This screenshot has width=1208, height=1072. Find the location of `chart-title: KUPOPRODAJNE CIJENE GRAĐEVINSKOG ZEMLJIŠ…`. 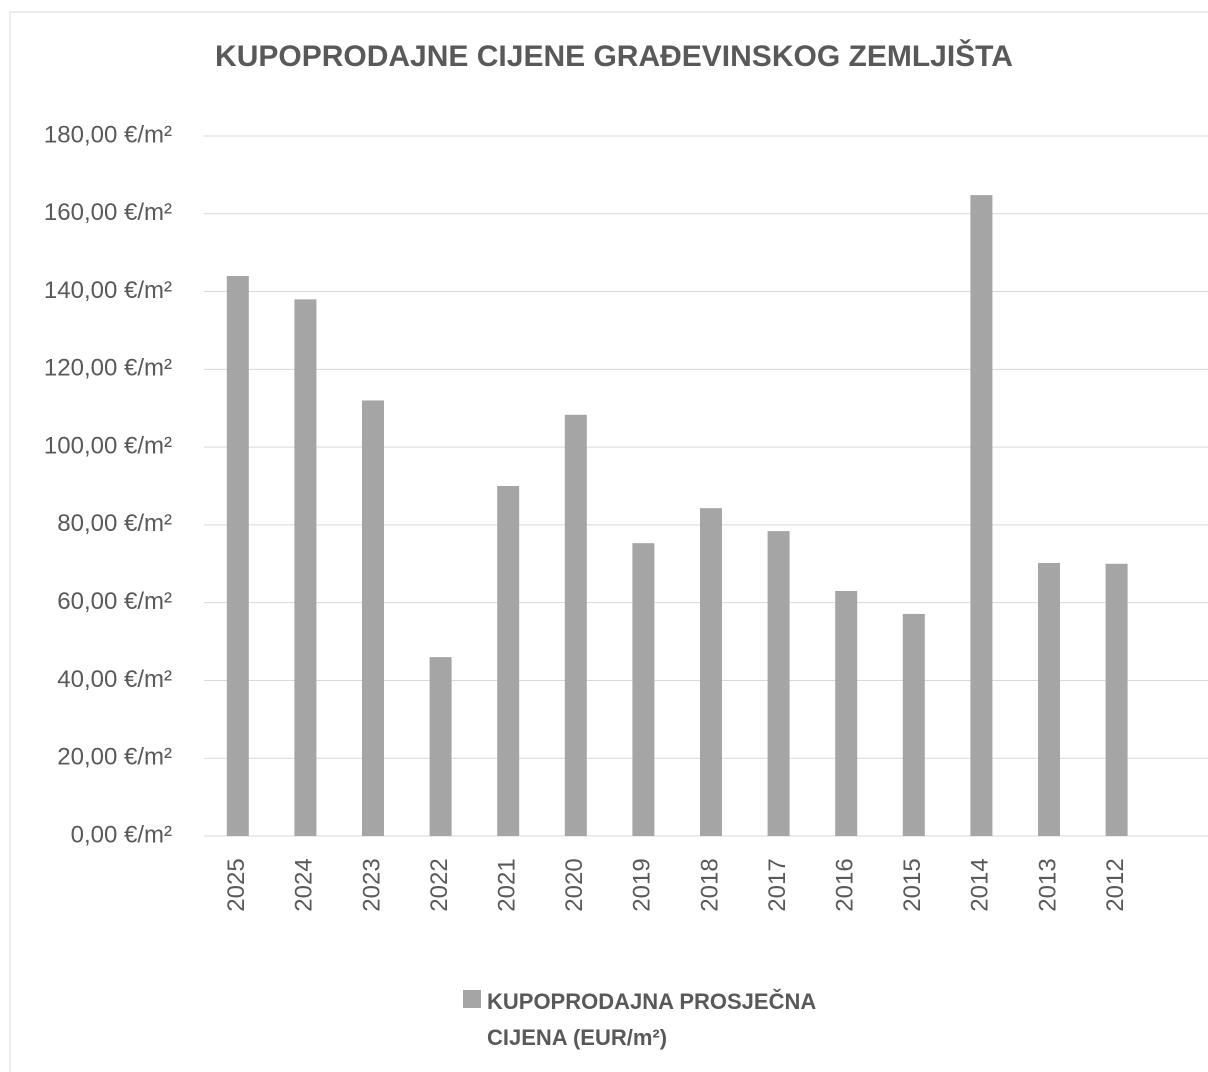

chart-title: KUPOPRODAJNE CIJENE GRAĐEVINSKOG ZEMLJIŠ… is located at coordinates (614, 56).